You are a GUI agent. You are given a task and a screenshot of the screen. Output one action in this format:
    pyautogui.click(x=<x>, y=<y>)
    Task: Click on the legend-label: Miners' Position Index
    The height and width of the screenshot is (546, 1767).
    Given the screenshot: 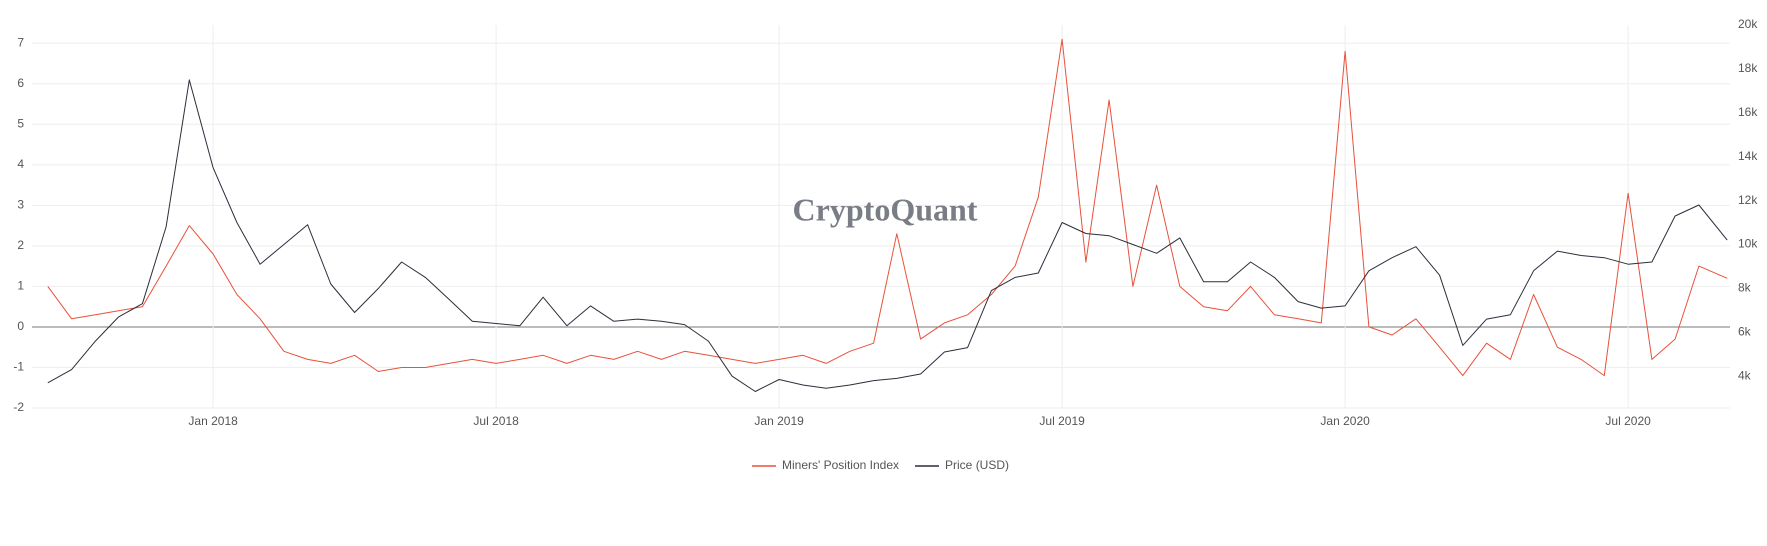 What is the action you would take?
    pyautogui.click(x=840, y=465)
    